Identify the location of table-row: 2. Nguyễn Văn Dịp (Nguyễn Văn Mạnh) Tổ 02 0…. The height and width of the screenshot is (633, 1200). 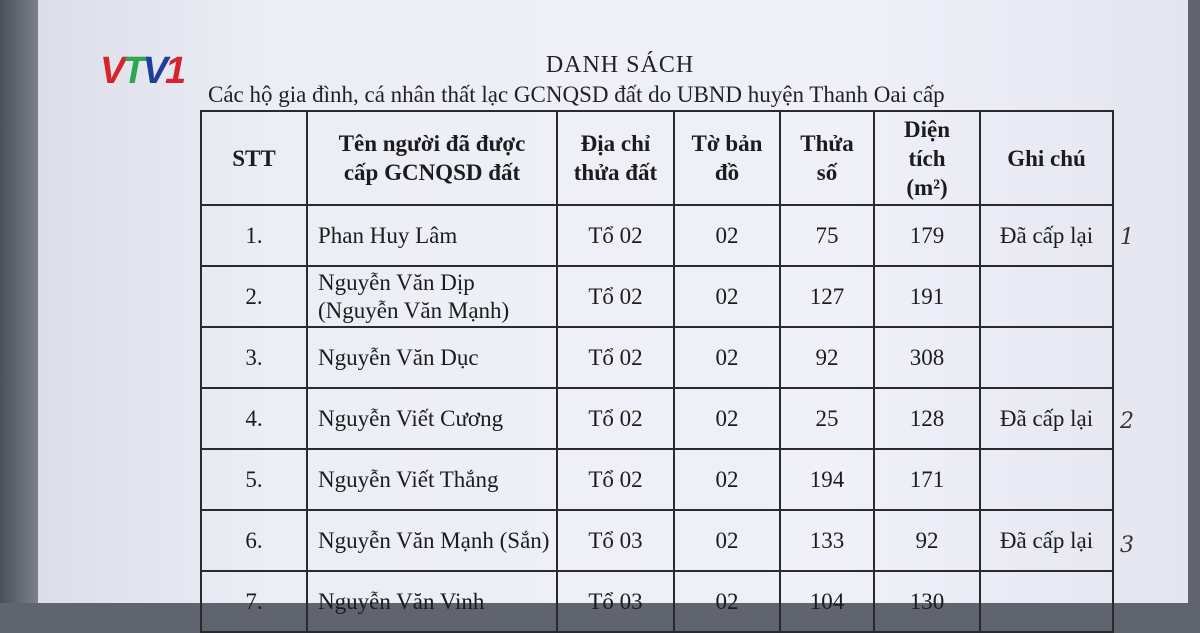
(657, 296).